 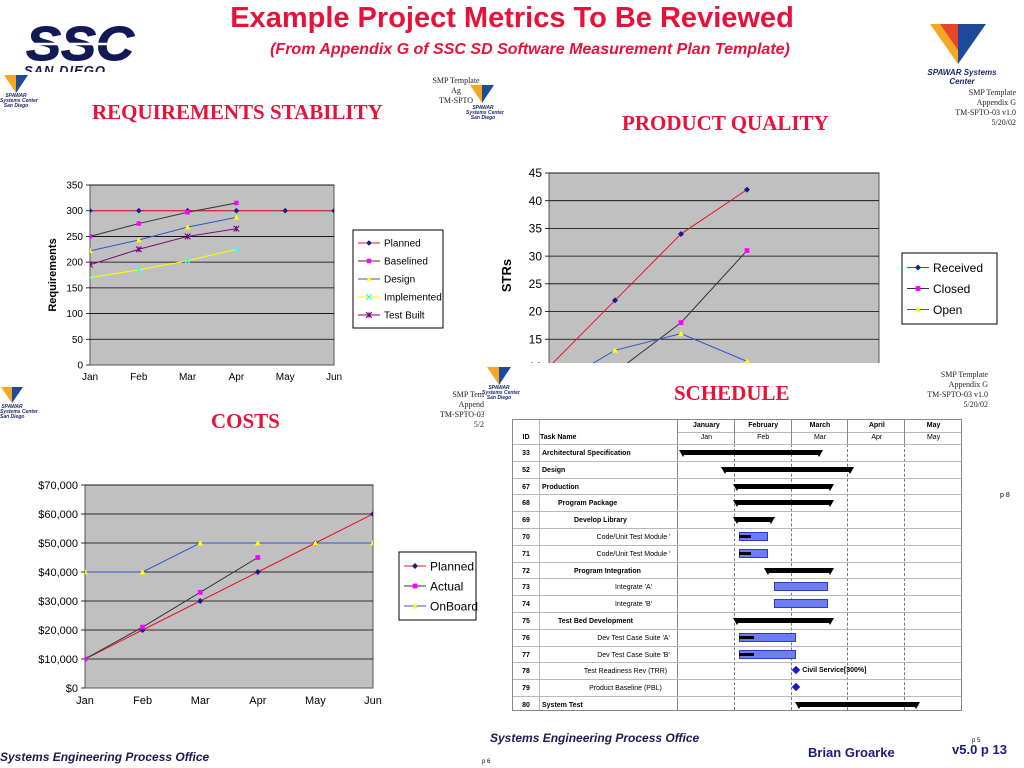 What do you see at coordinates (687, 306) in the screenshot?
I see `quality-series-line-closed` at bounding box center [687, 306].